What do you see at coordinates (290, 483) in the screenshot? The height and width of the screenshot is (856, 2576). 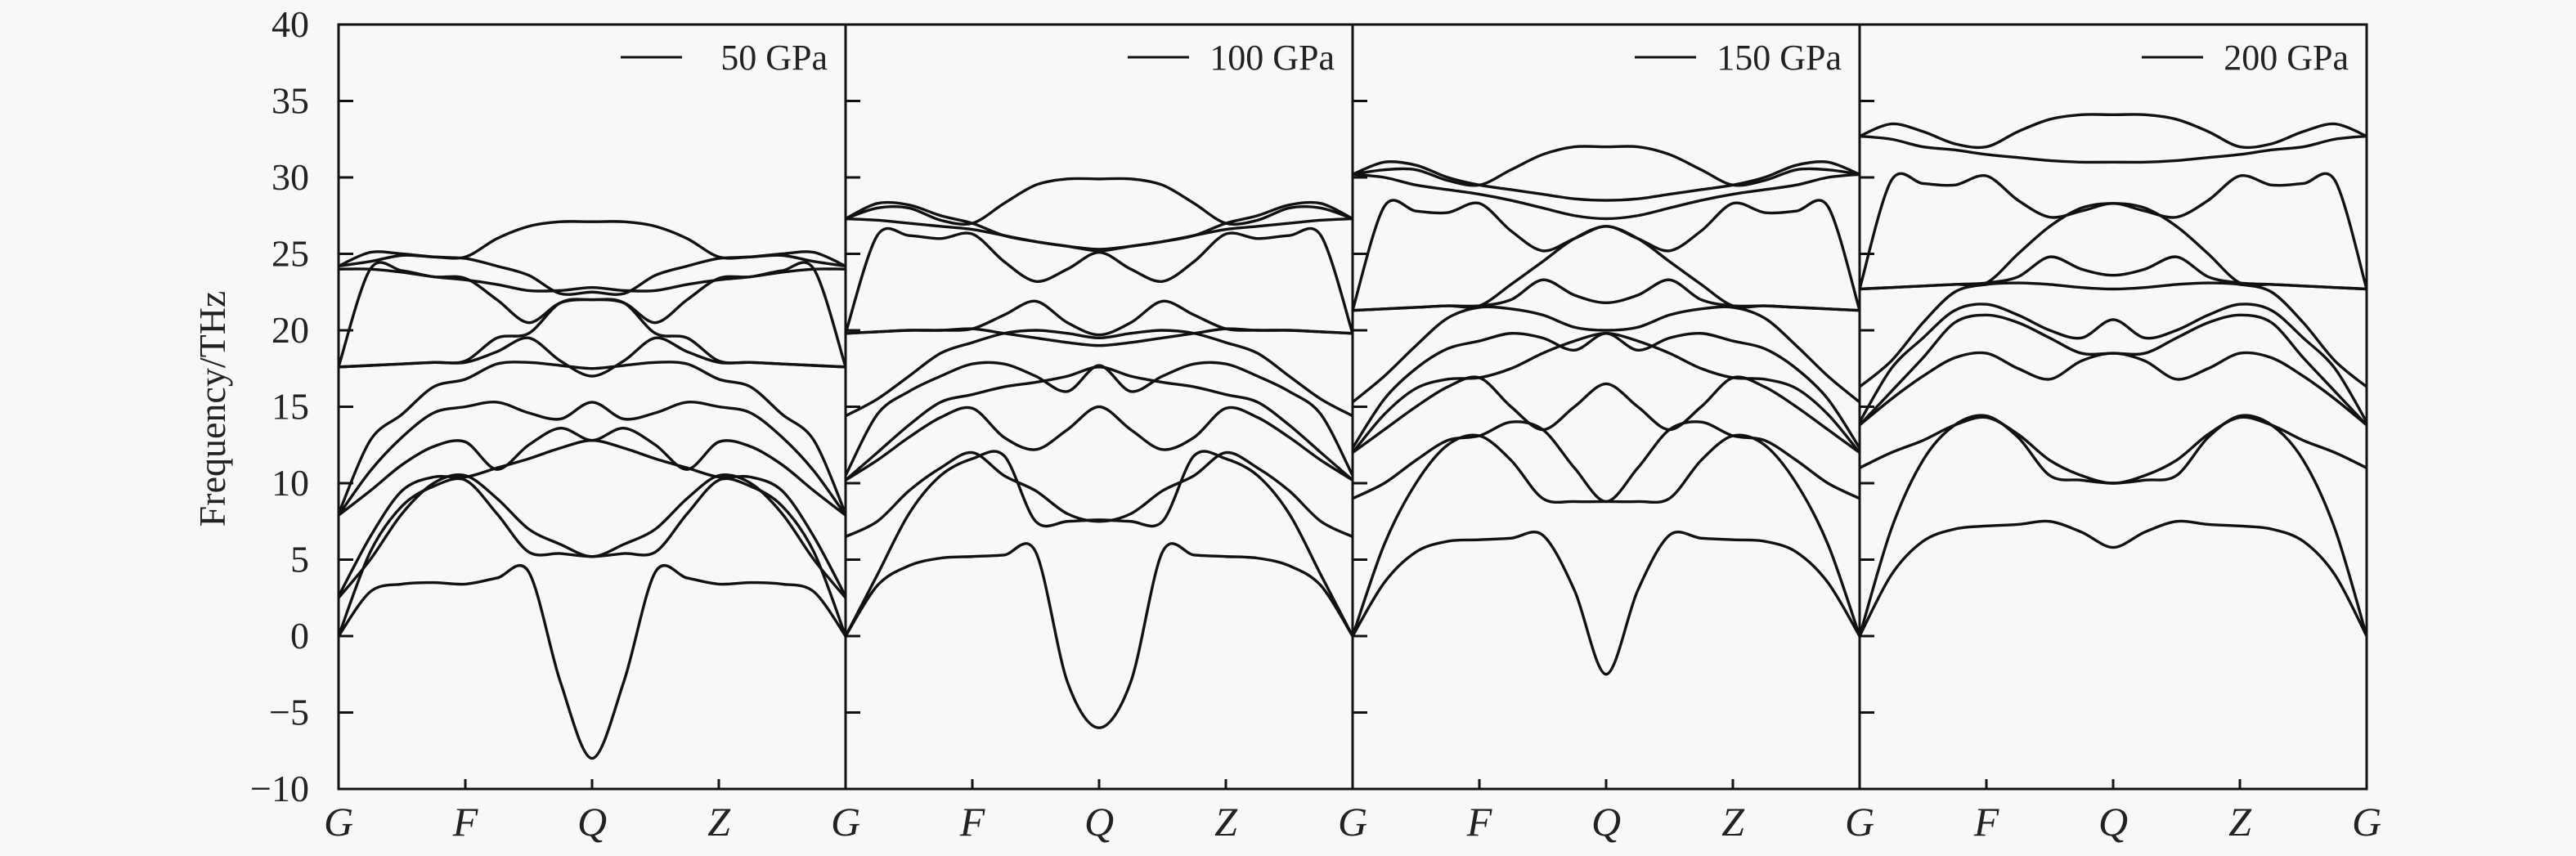 I see `y-tick-label: 10` at bounding box center [290, 483].